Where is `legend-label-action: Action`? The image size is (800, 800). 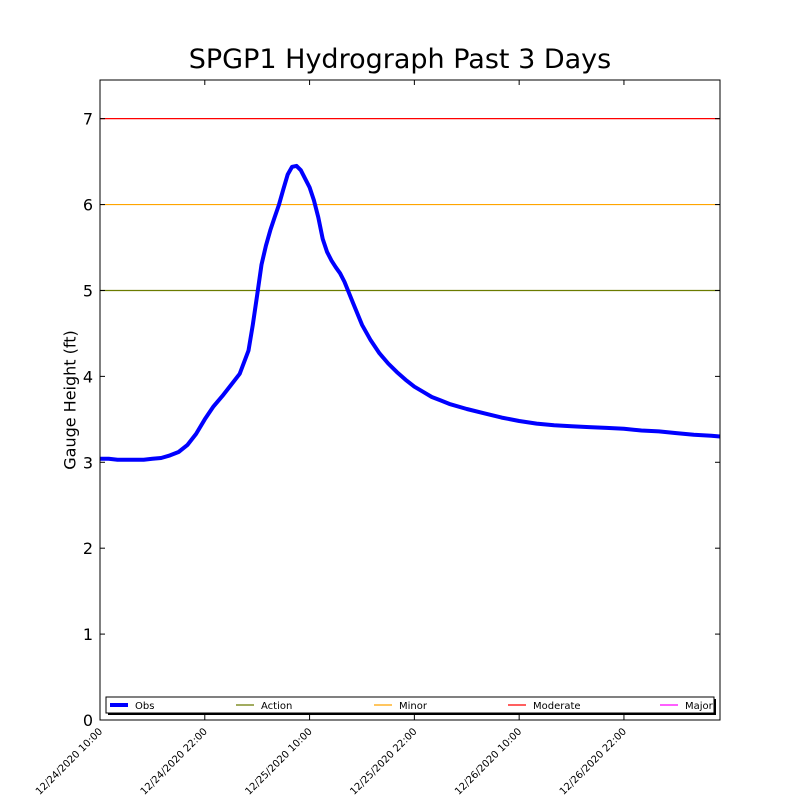
legend-label-action: Action is located at coordinates (276, 706).